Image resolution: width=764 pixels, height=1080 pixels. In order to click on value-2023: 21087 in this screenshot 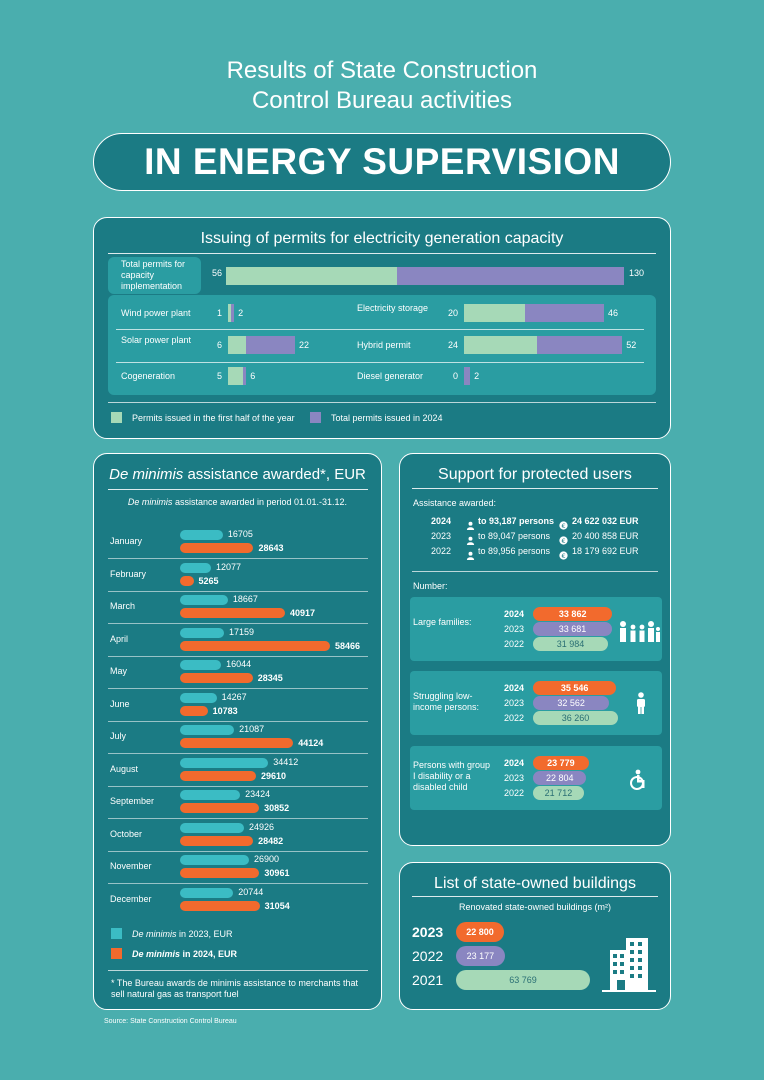, I will do `click(252, 729)`.